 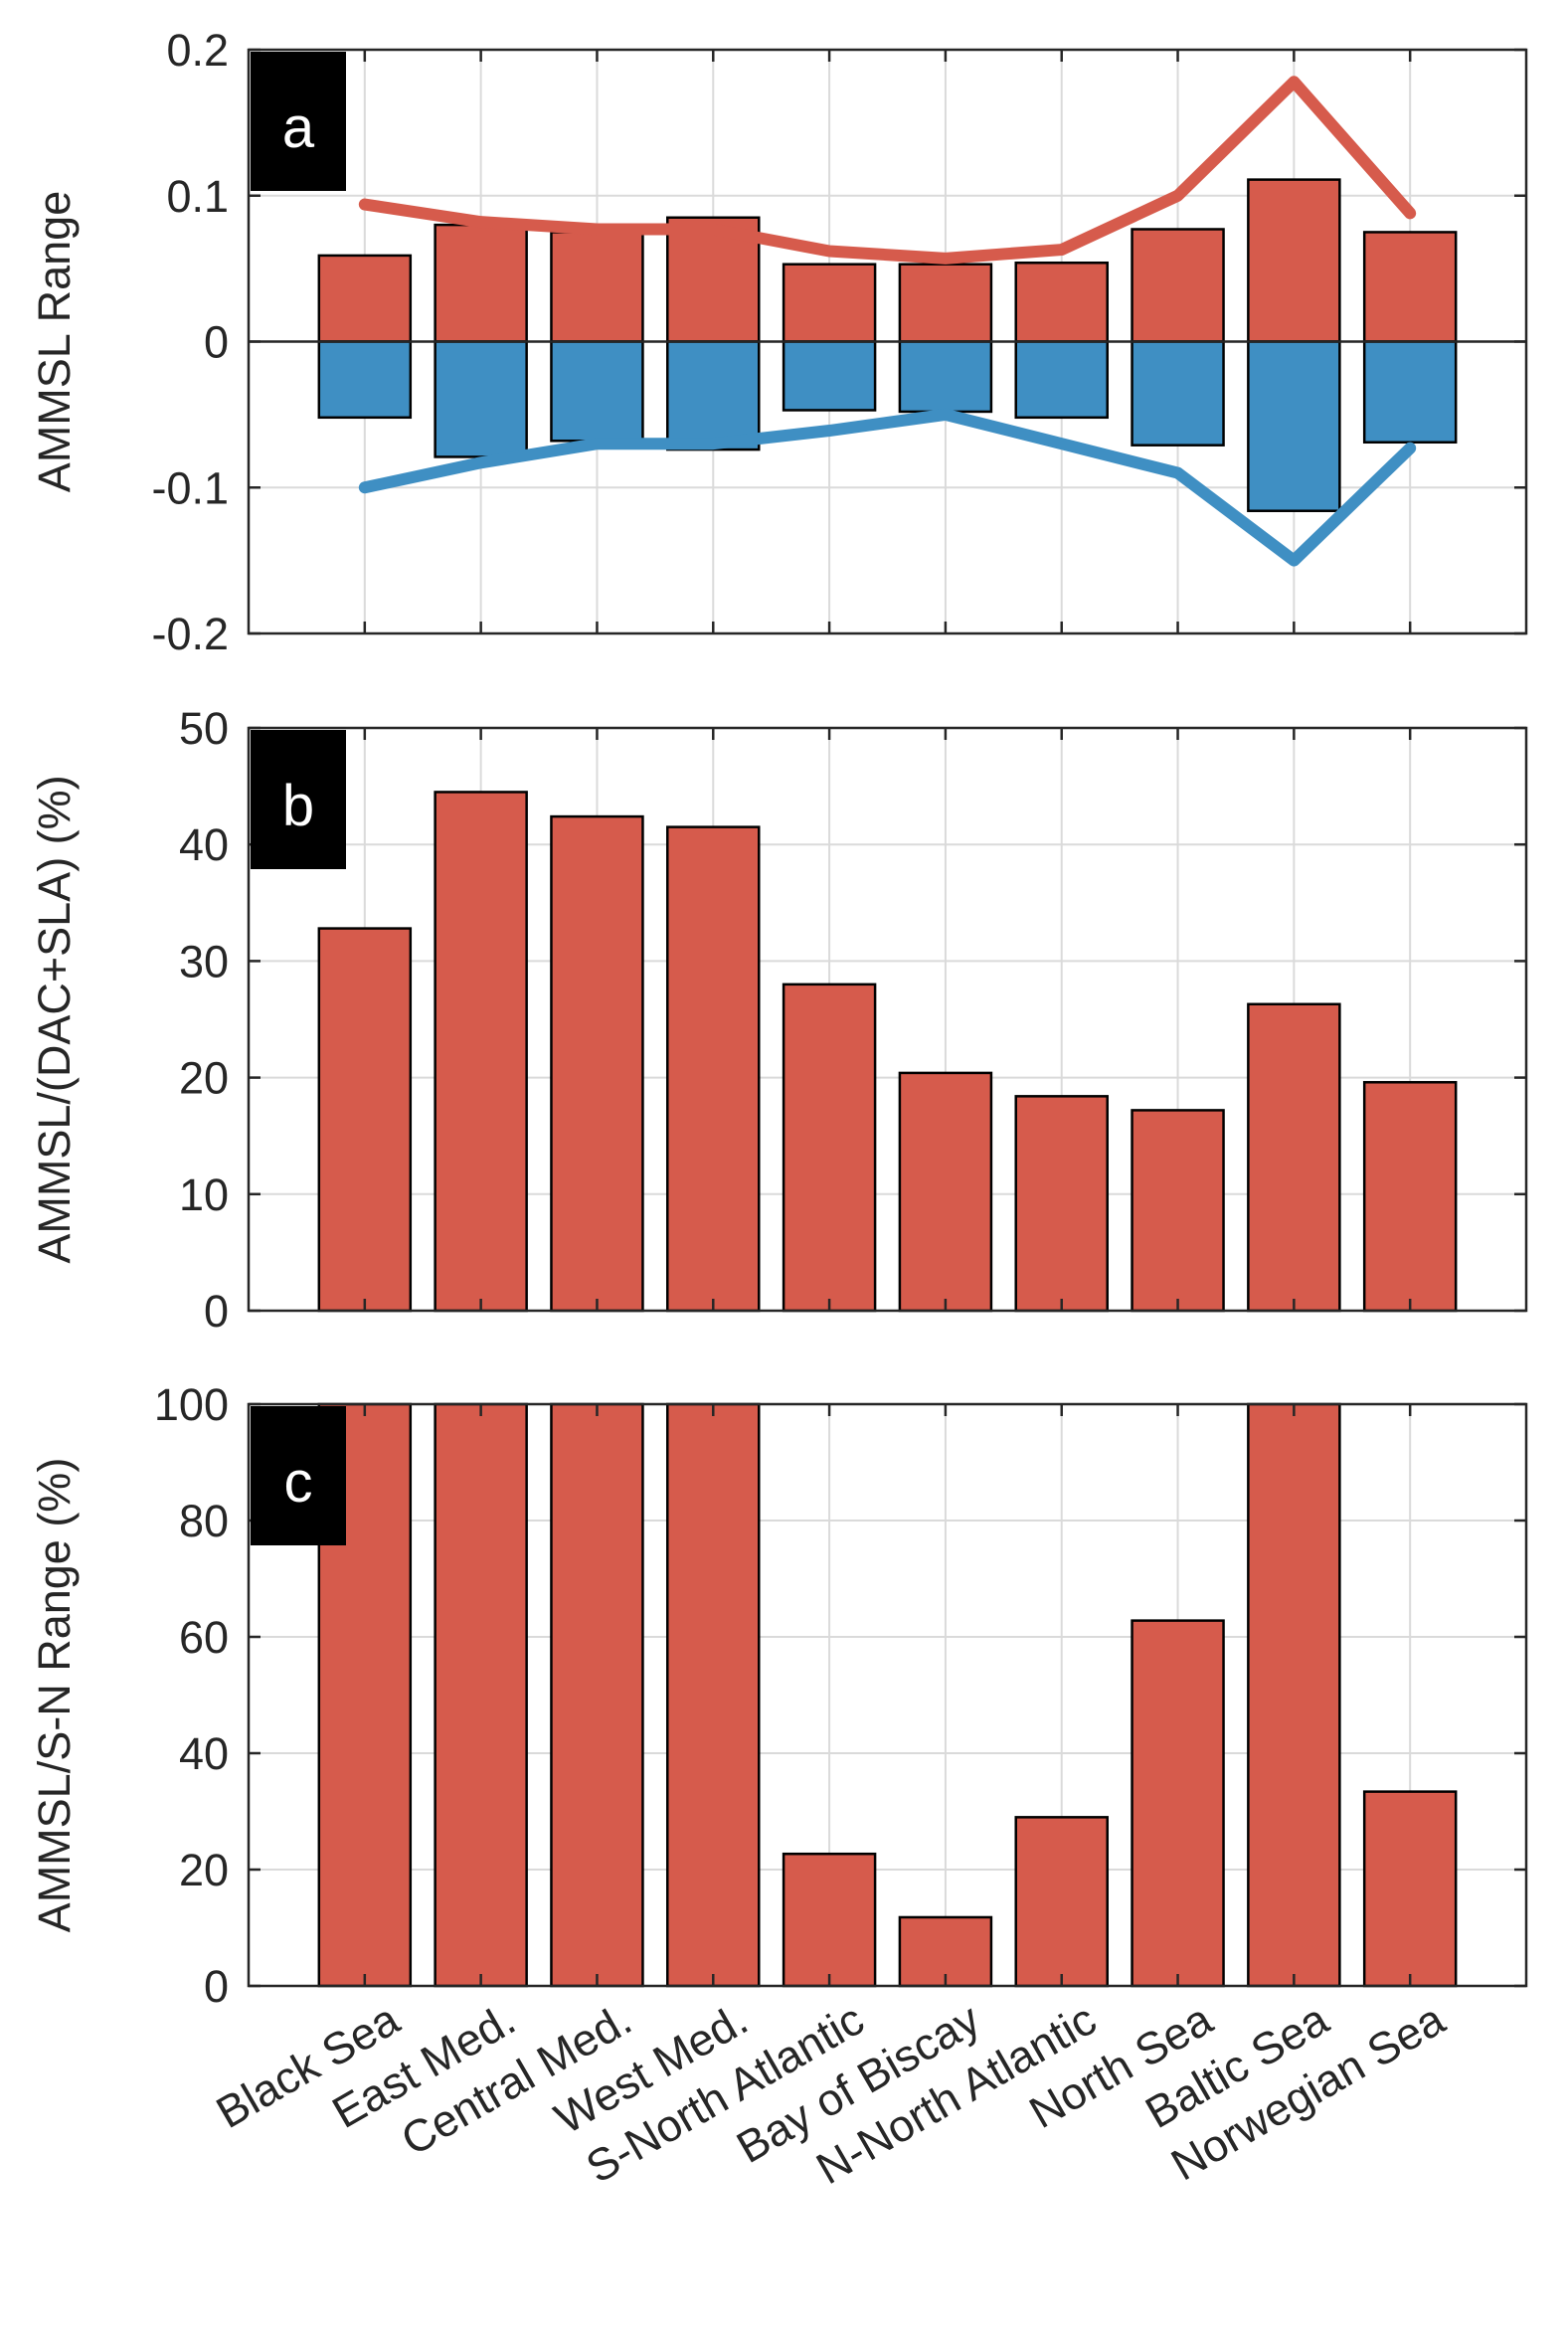 I want to click on y-axis-label: AMMSL/(DAC+SLA) (%), so click(x=55, y=1019).